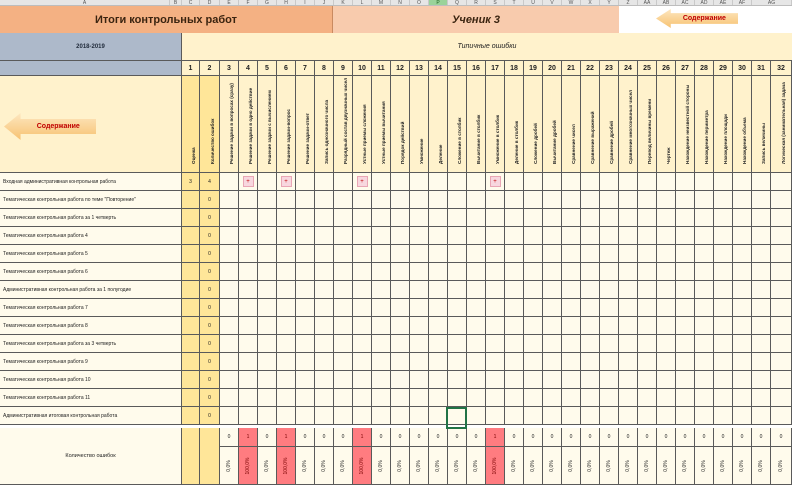  What do you see at coordinates (248, 2) in the screenshot?
I see `column-letter-f: F` at bounding box center [248, 2].